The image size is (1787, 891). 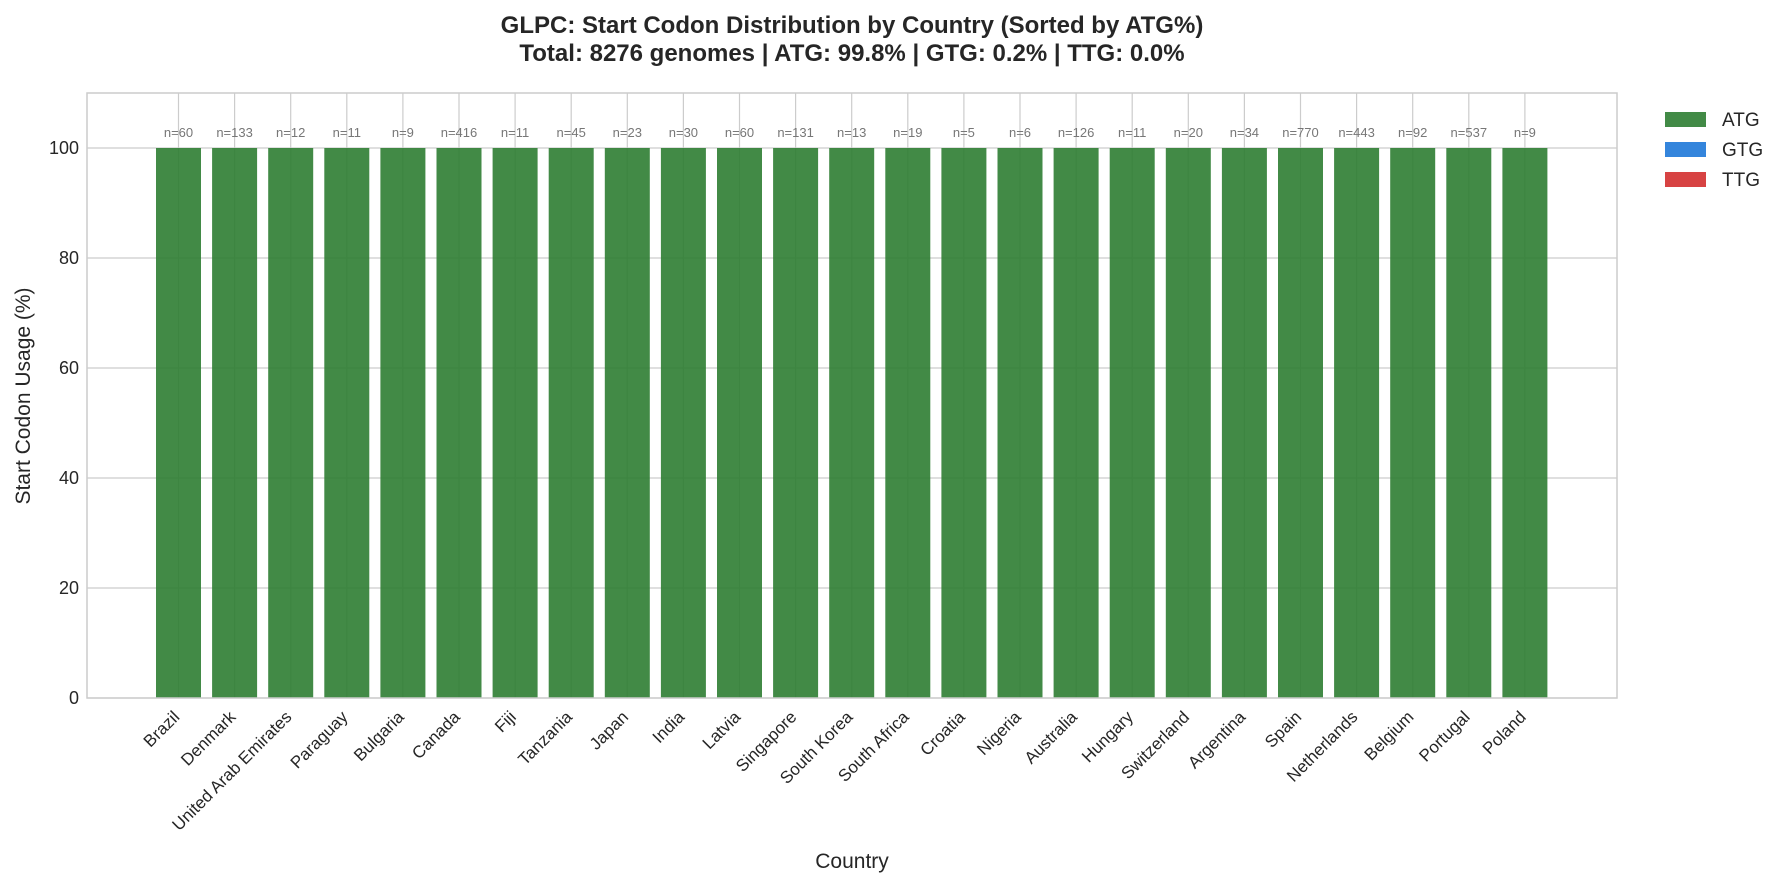 I want to click on x-tick-label: Nigeria, so click(x=999, y=733).